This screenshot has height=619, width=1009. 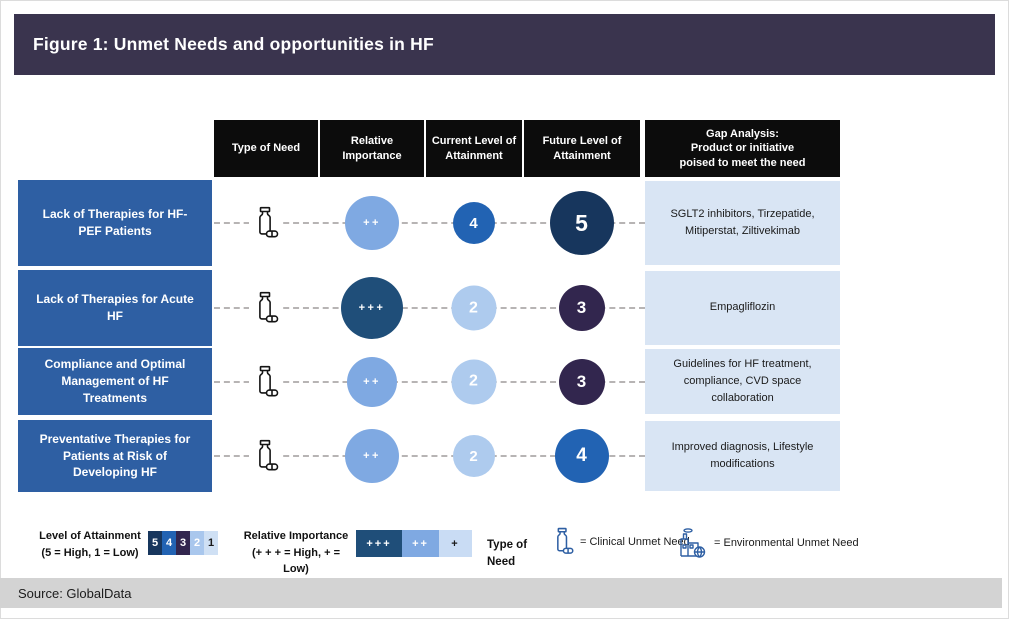 What do you see at coordinates (266, 148) in the screenshot?
I see `column-header-type-of-need: Type of Need` at bounding box center [266, 148].